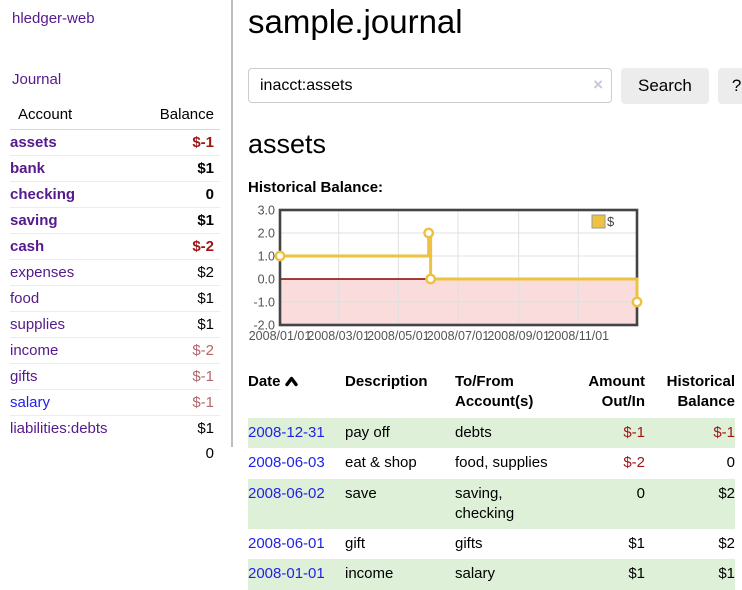 This screenshot has width=742, height=590. Describe the element at coordinates (458, 267) in the screenshot. I see `plot-border` at that location.